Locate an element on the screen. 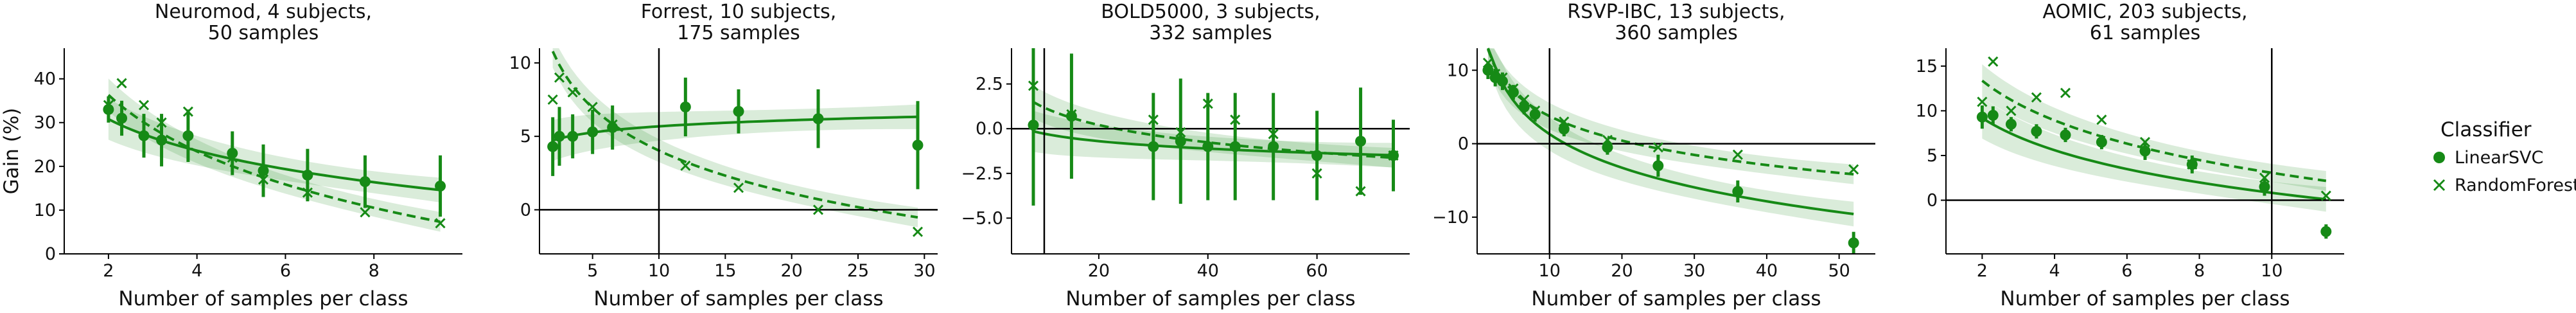 The height and width of the screenshot is (313, 2576). panel-title: Neuromod, 4 subjects, is located at coordinates (263, 12).